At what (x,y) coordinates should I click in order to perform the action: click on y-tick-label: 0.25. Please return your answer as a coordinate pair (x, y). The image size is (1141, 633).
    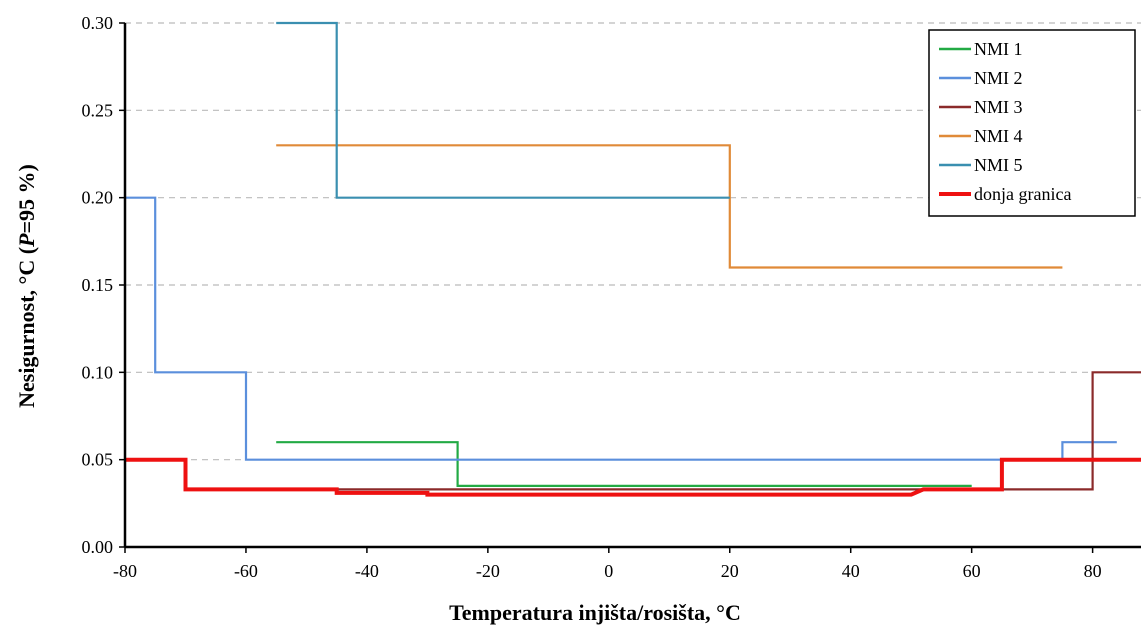
    Looking at the image, I should click on (98, 110).